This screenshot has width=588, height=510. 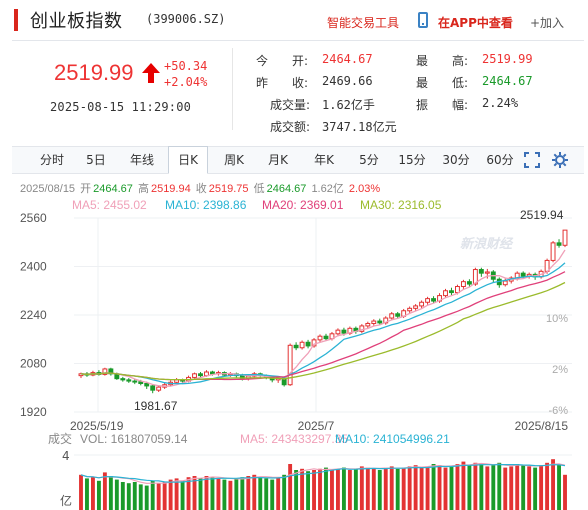 What do you see at coordinates (323, 473) in the screenshot?
I see `volume-ma10-line` at bounding box center [323, 473].